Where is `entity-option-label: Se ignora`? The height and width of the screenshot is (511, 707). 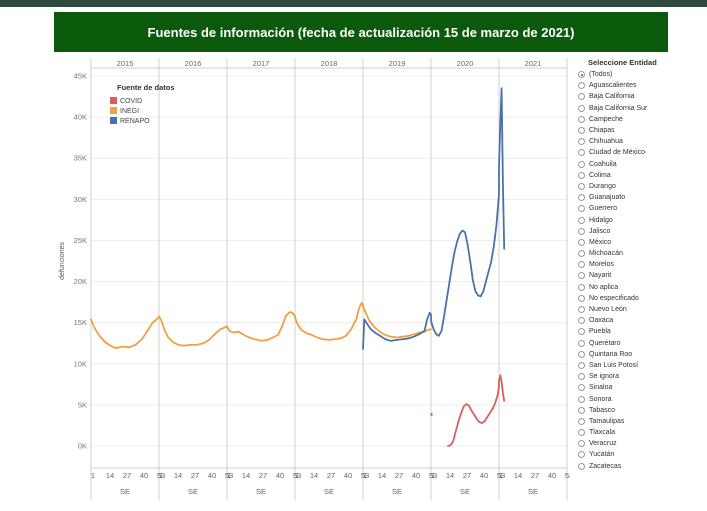
entity-option-label: Se ignora is located at coordinates (604, 377).